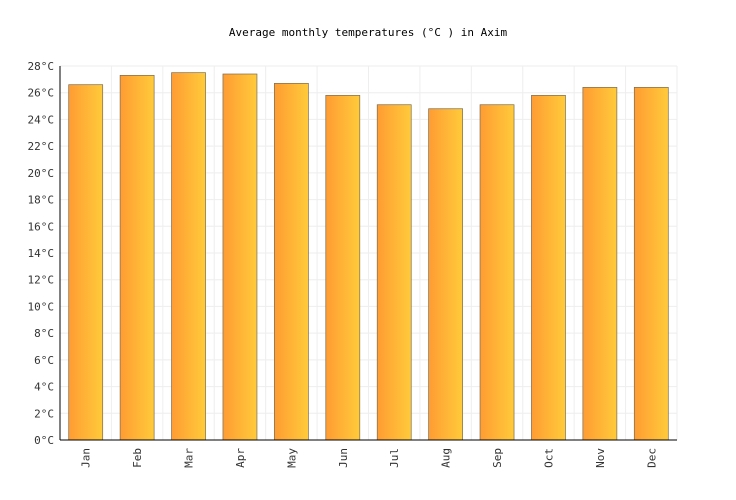  I want to click on bar-mar, so click(188, 256).